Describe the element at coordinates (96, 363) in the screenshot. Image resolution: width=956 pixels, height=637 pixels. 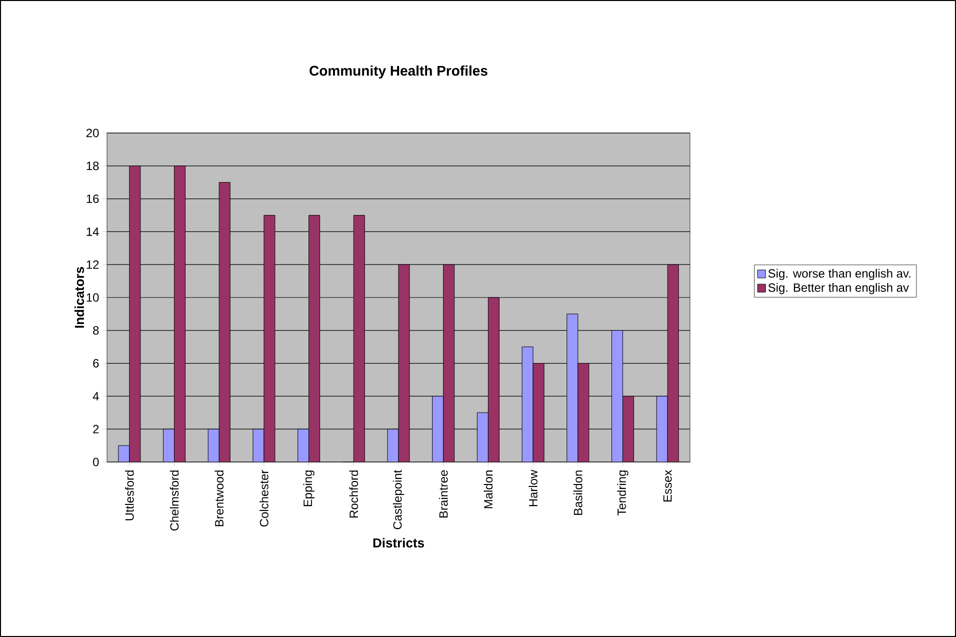
I see `y-tick-label: 6` at that location.